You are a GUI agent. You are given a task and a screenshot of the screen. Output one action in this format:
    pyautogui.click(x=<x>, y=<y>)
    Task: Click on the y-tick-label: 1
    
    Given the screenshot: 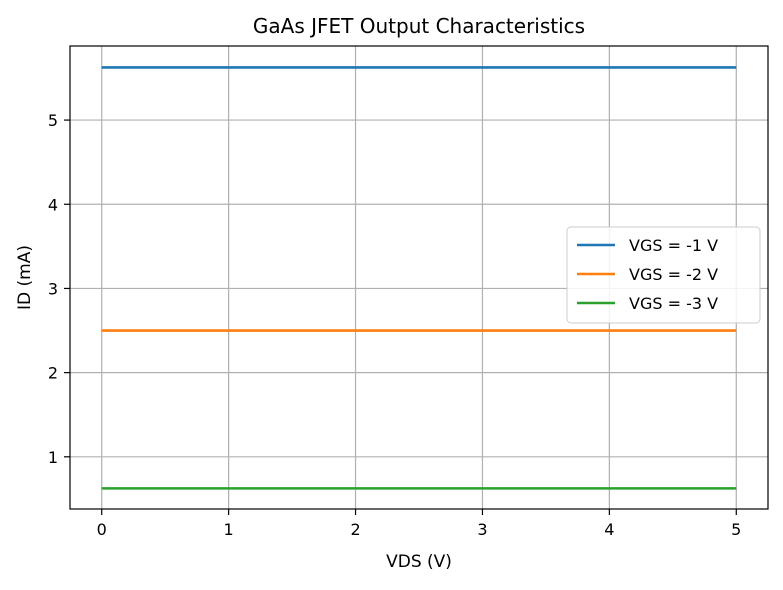 What is the action you would take?
    pyautogui.click(x=53, y=457)
    